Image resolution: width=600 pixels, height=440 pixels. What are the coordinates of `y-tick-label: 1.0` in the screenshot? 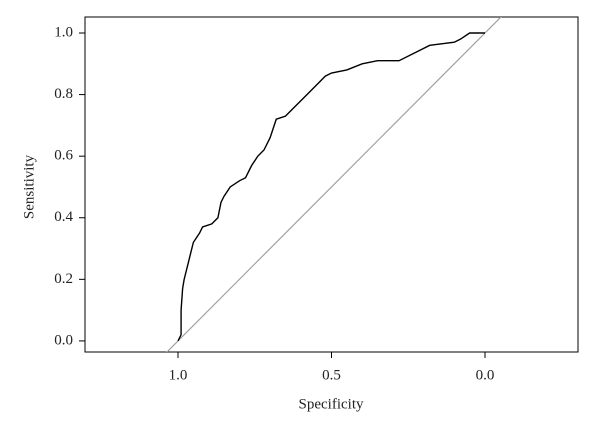 It's located at (63, 32).